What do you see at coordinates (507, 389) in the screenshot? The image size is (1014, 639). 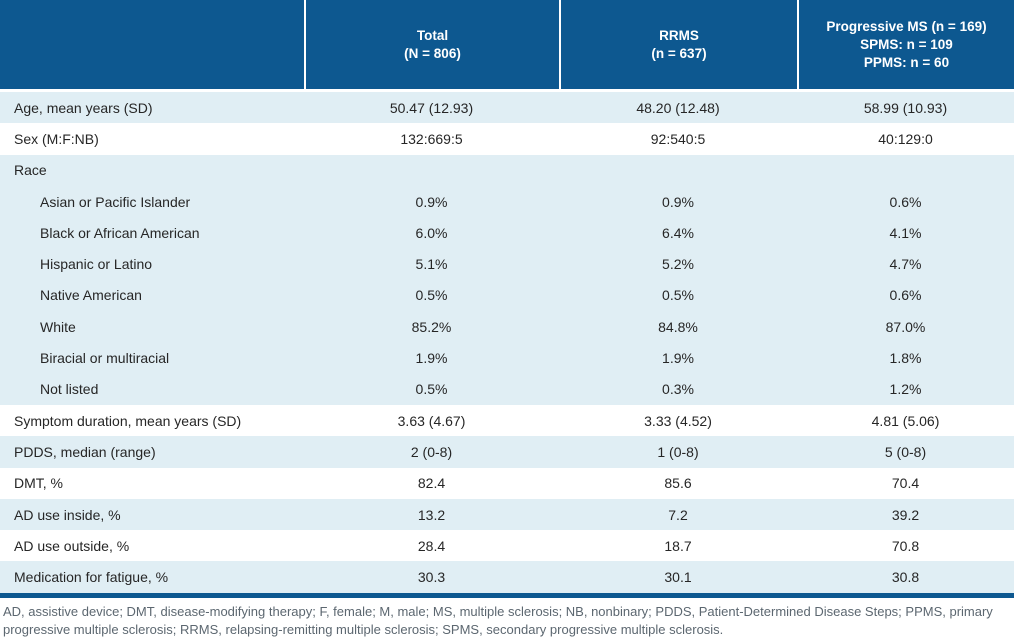 I see `row-race-not-listed: Not listed 0.5% 0.3% 1.2%` at bounding box center [507, 389].